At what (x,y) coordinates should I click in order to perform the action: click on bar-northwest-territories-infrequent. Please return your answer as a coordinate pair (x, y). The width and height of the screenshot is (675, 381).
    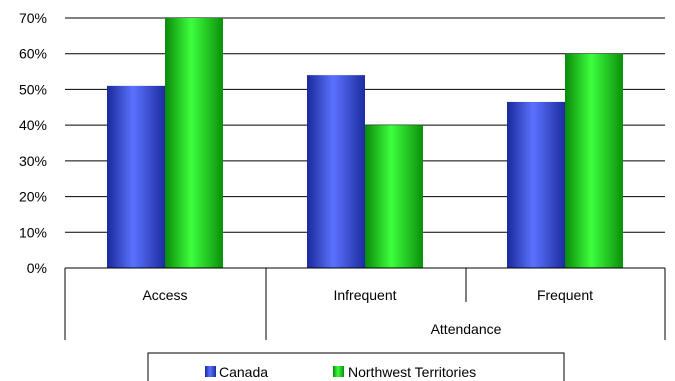
    Looking at the image, I should click on (394, 197).